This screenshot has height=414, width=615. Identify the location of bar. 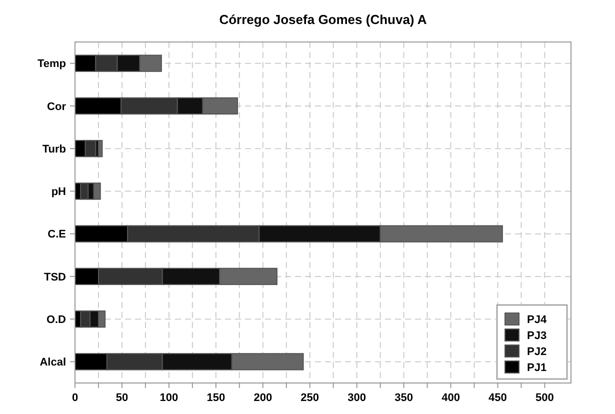
(100, 149).